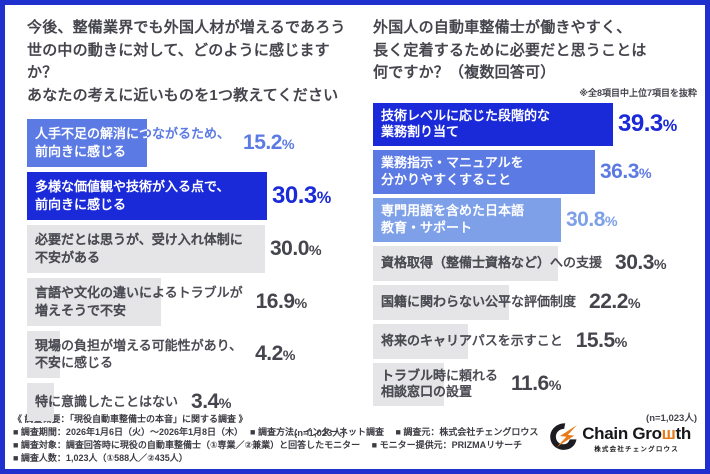  I want to click on bar-label-overlay: 多様な価値観や技術が入る点で、 前向きに感じる, so click(147, 196).